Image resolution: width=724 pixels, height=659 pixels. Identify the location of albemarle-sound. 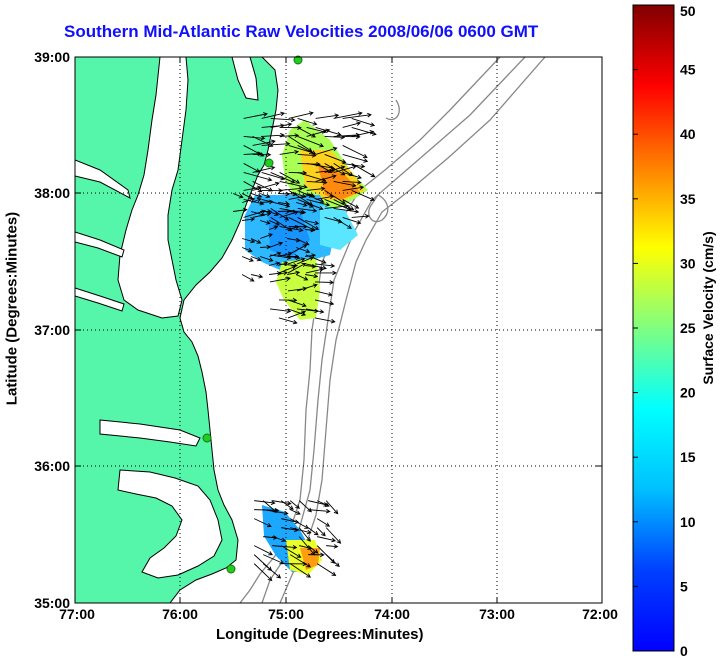
(150, 433).